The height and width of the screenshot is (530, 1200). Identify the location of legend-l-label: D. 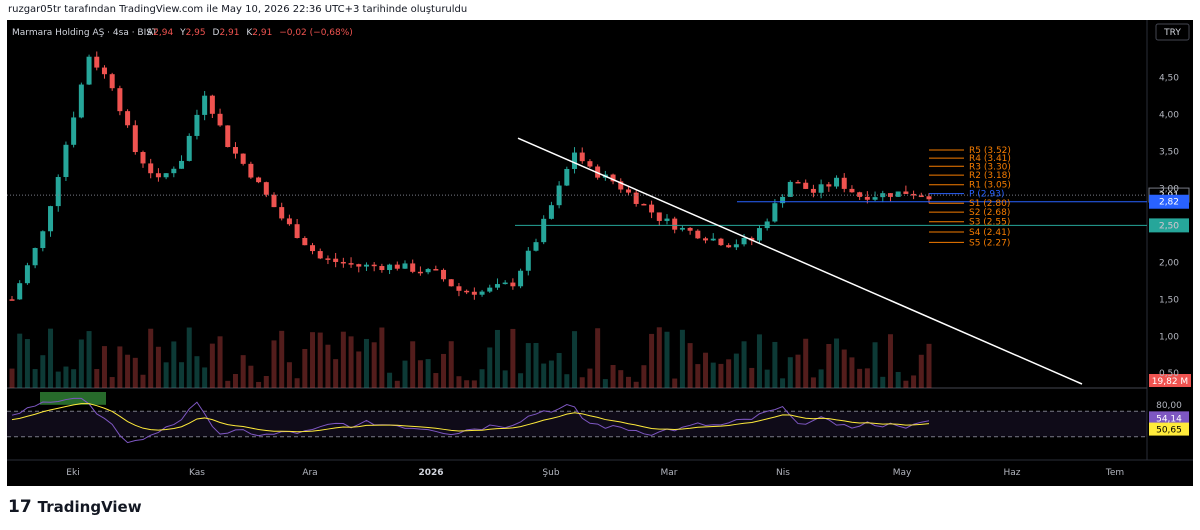
(216, 33).